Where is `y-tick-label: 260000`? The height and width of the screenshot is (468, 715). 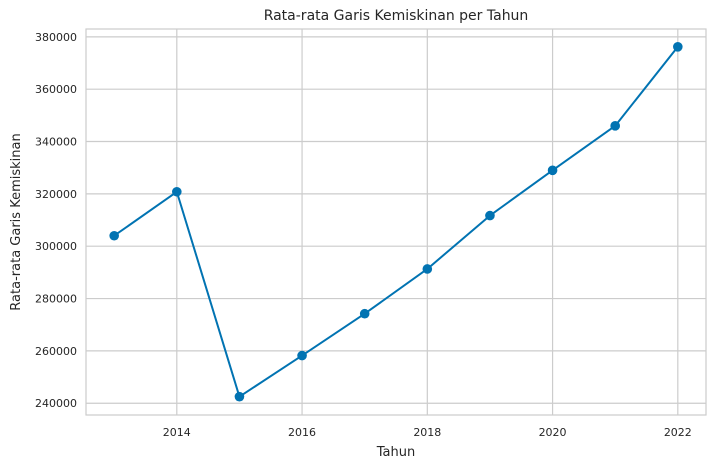 y-tick-label: 260000 is located at coordinates (56, 351).